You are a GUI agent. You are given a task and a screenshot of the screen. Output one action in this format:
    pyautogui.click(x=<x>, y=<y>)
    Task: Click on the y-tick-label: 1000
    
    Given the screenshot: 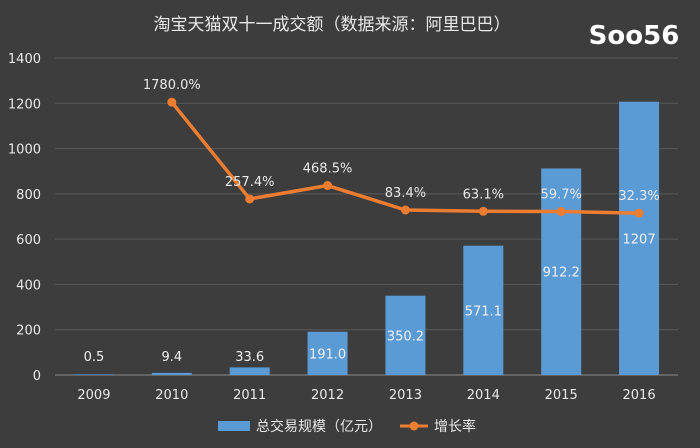 What is the action you would take?
    pyautogui.click(x=24, y=150)
    